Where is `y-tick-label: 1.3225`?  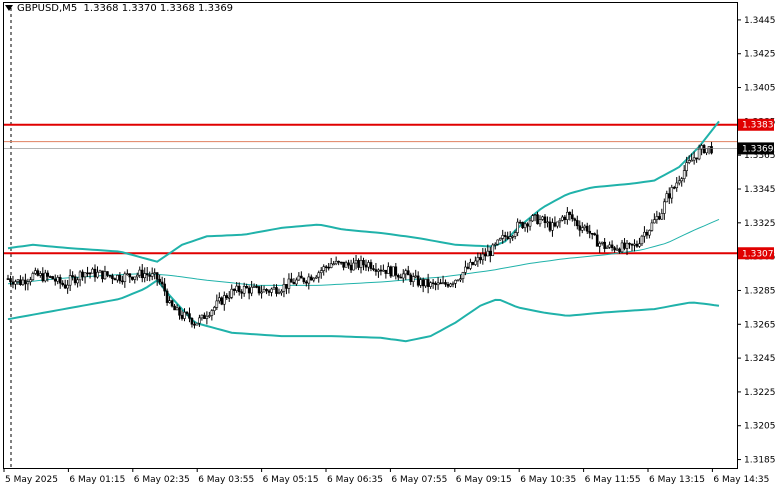
y-tick-label: 1.3225 is located at coordinates (760, 393).